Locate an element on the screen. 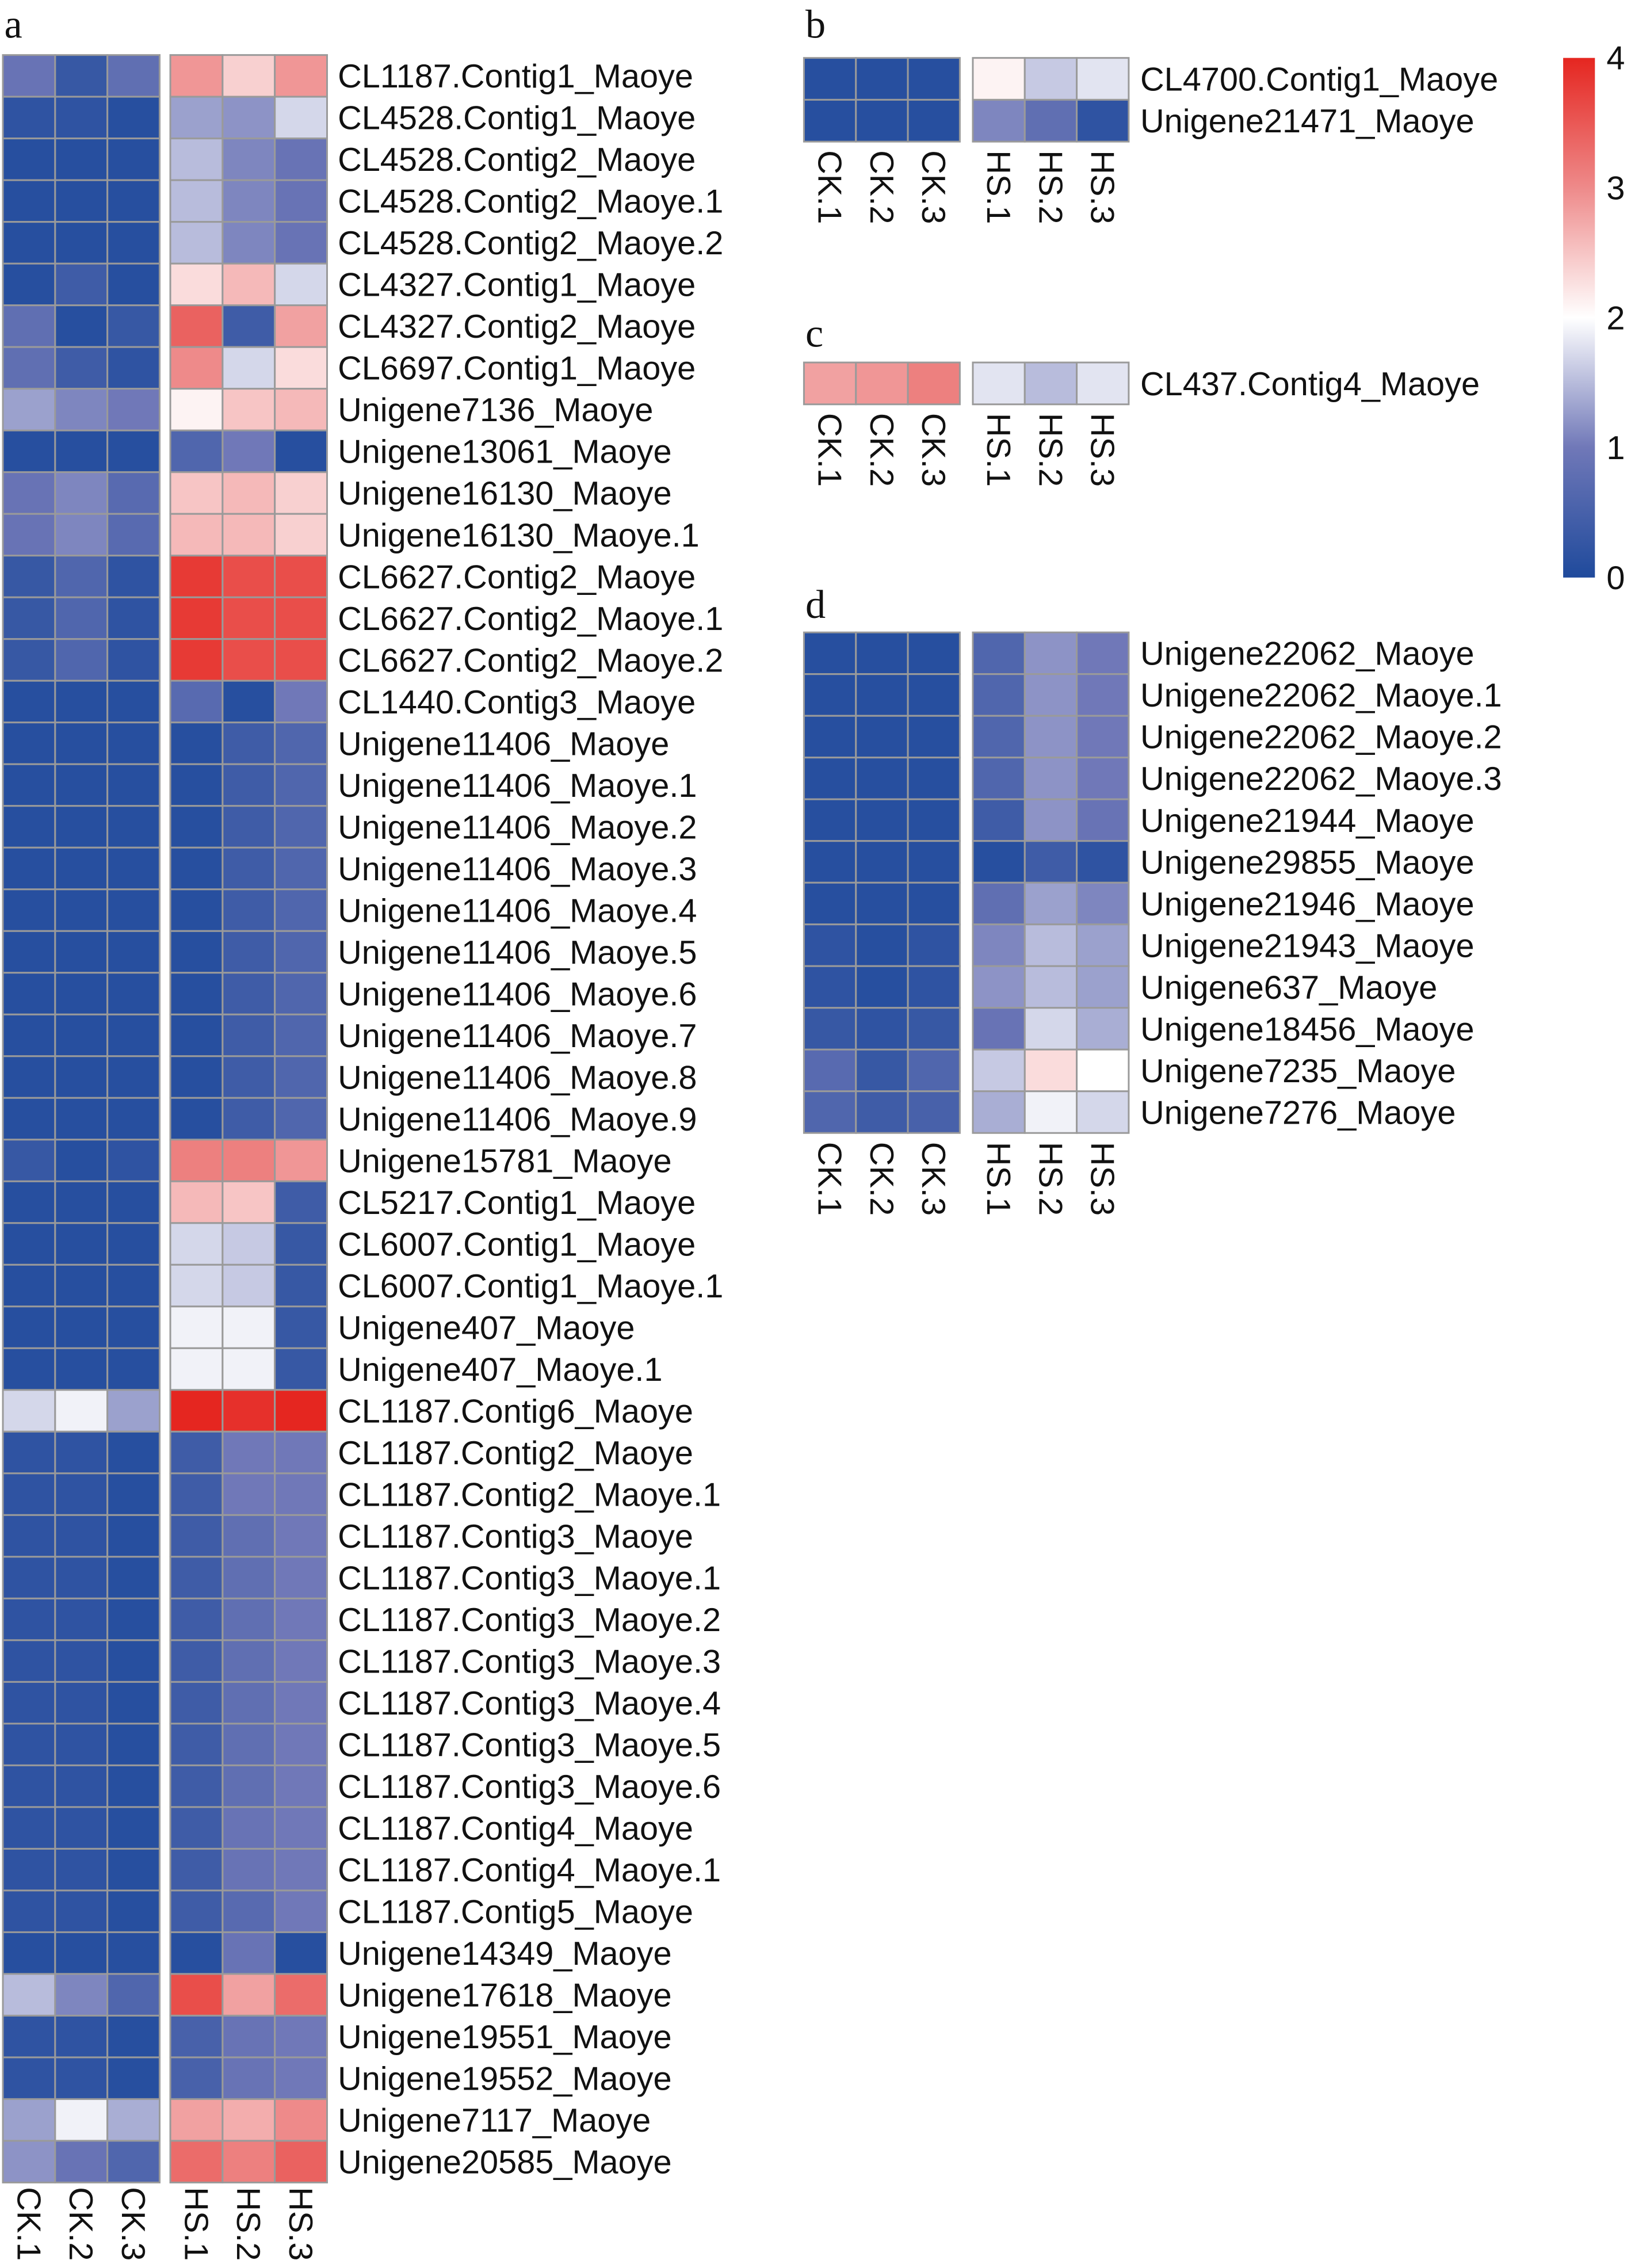  row-label: Unigene11406_Maoye.3 is located at coordinates (517, 869).